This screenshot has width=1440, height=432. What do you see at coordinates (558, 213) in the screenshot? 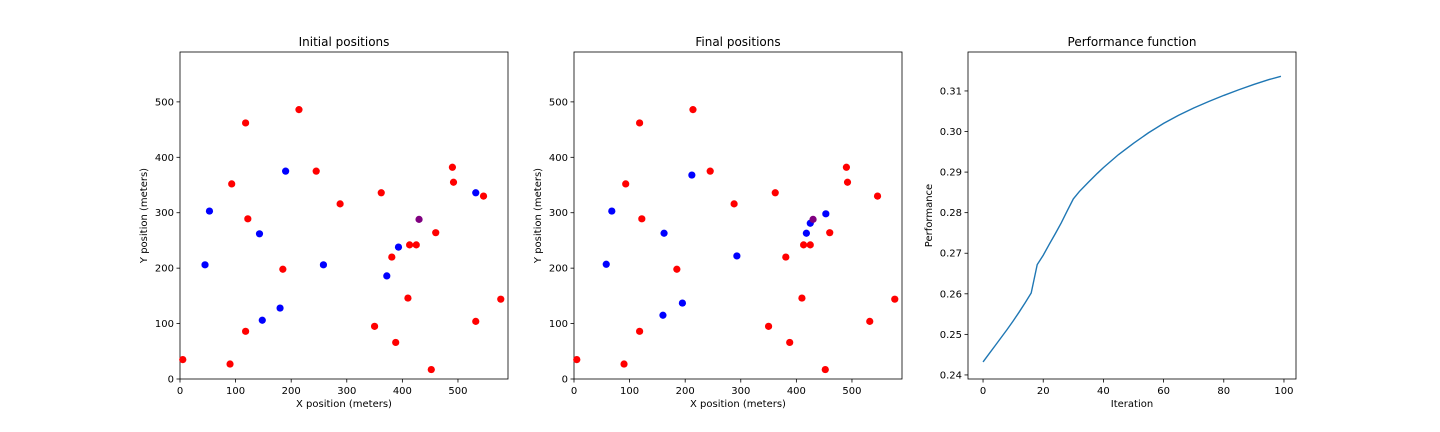
I see `y-tick-label: 300` at bounding box center [558, 213].